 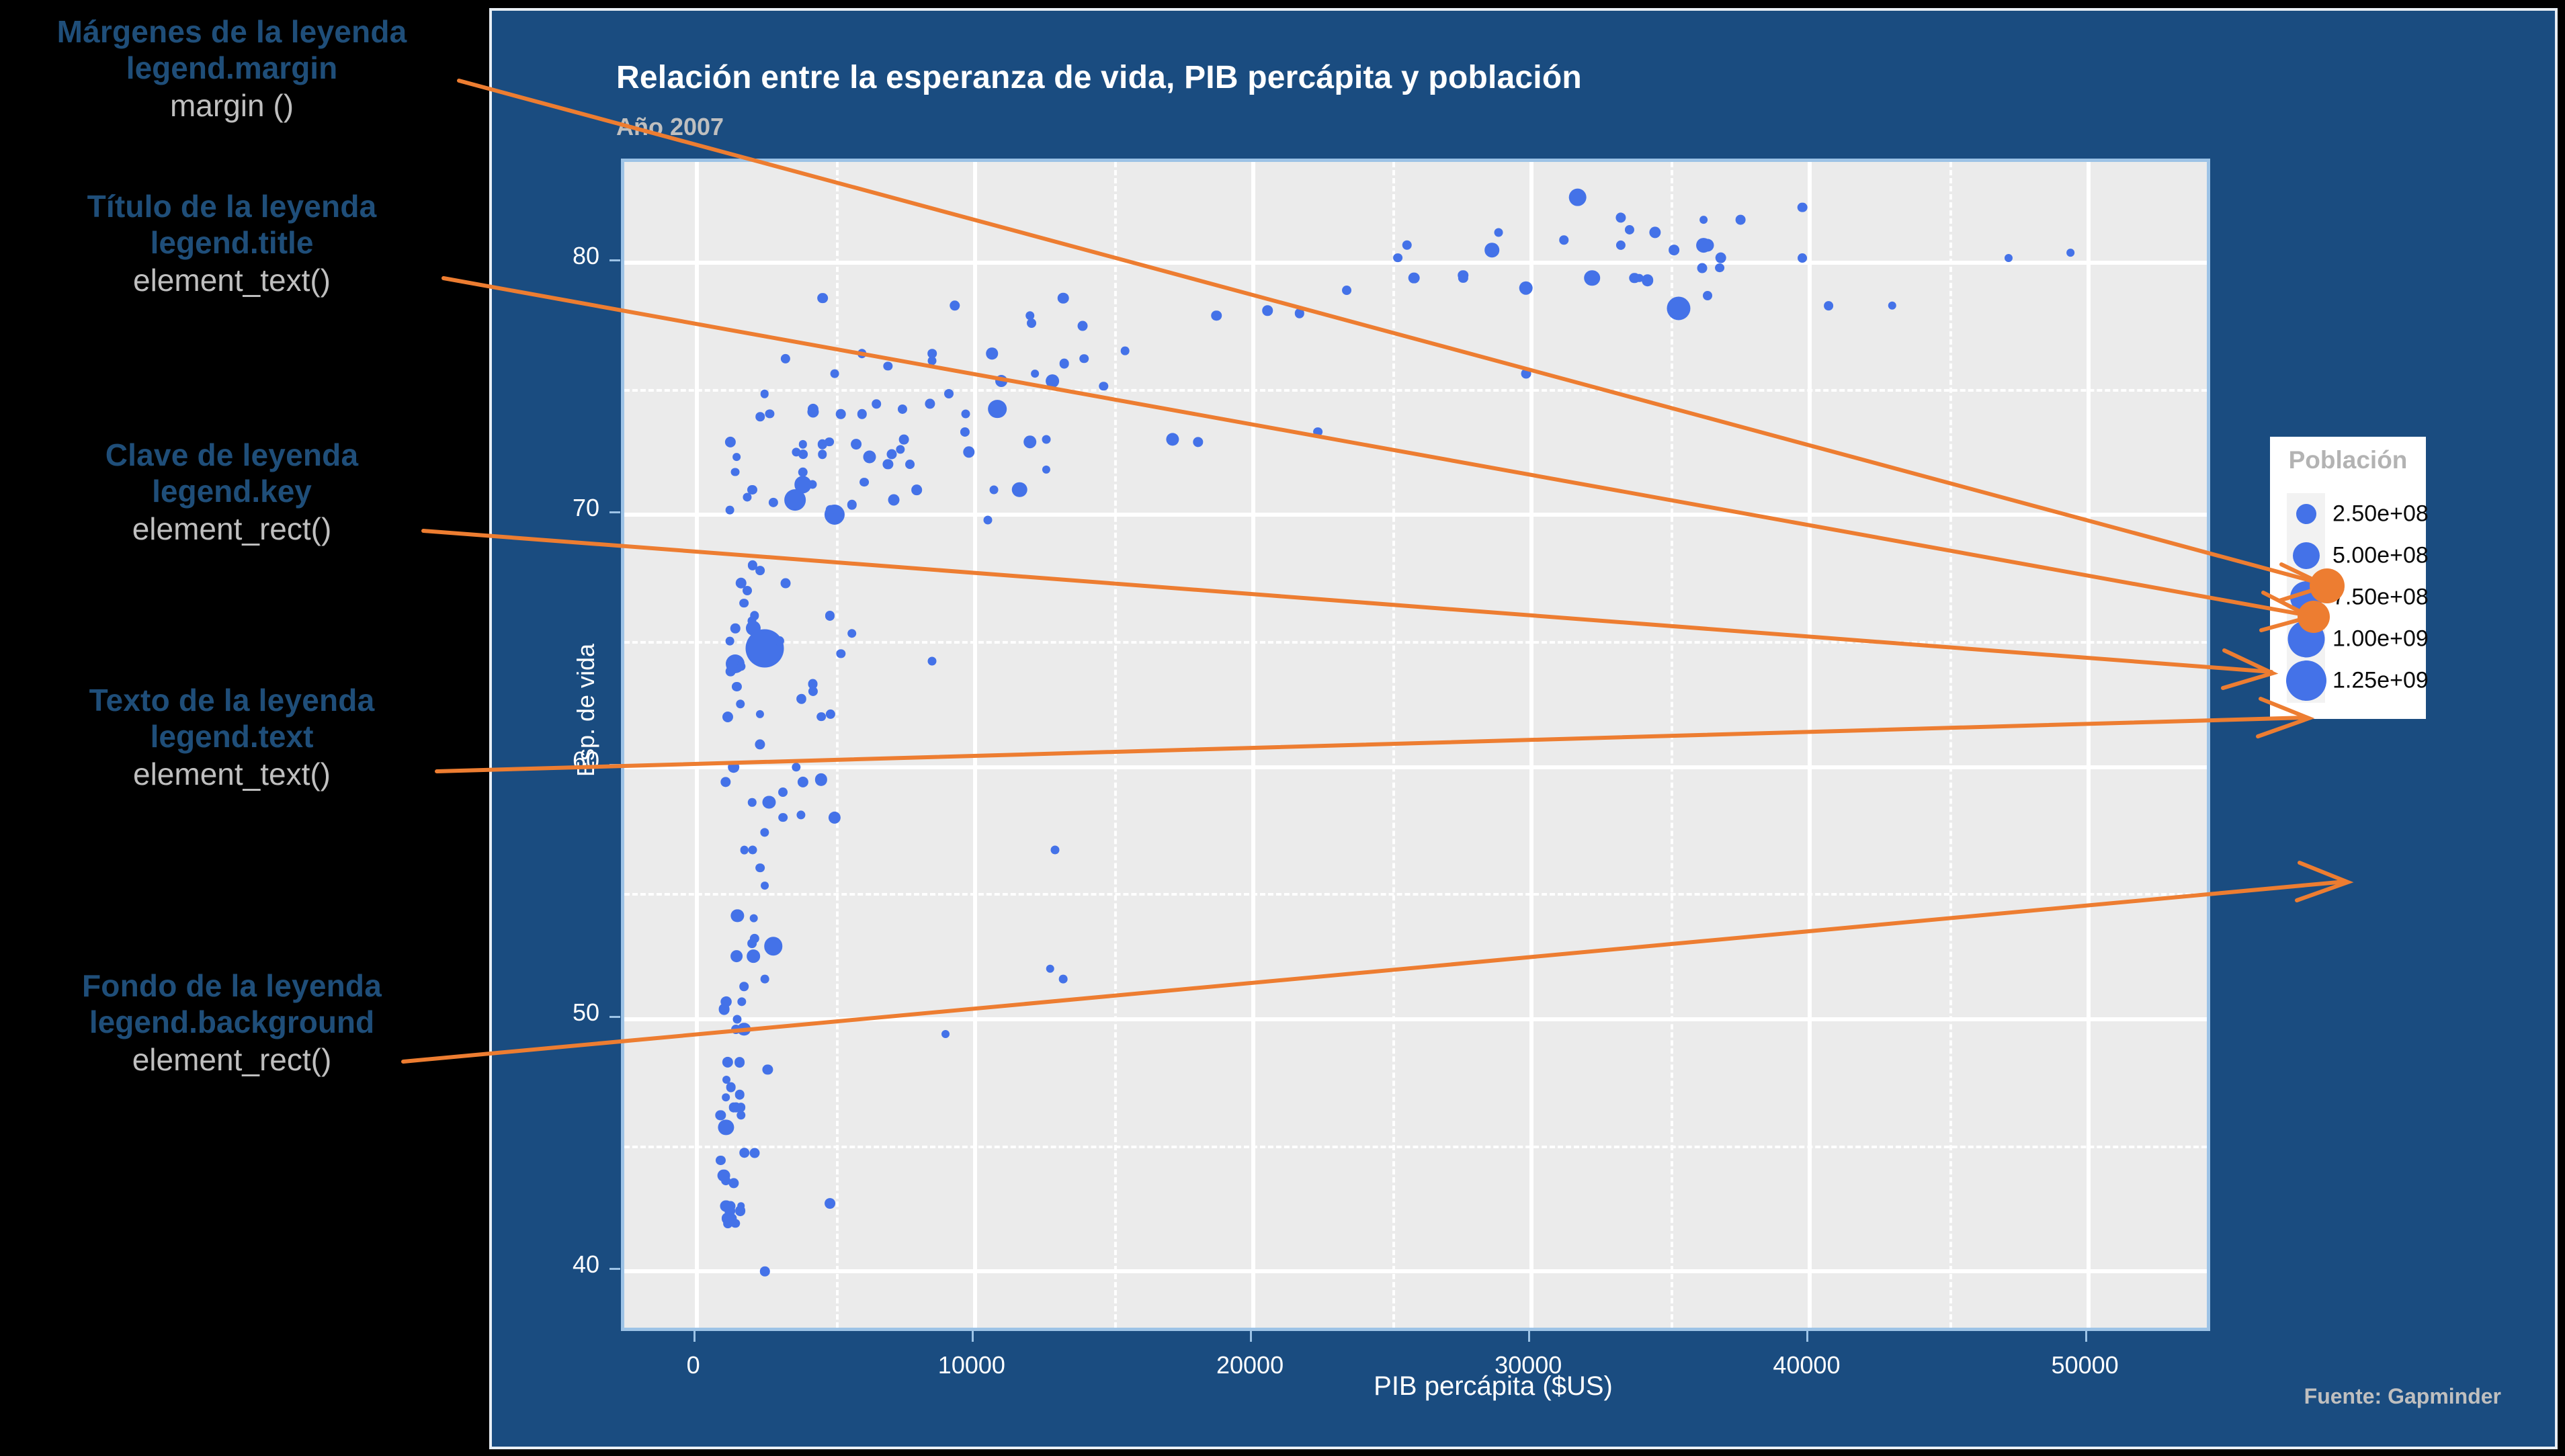 What do you see at coordinates (232, 243) in the screenshot?
I see `annotation-code: legend.title` at bounding box center [232, 243].